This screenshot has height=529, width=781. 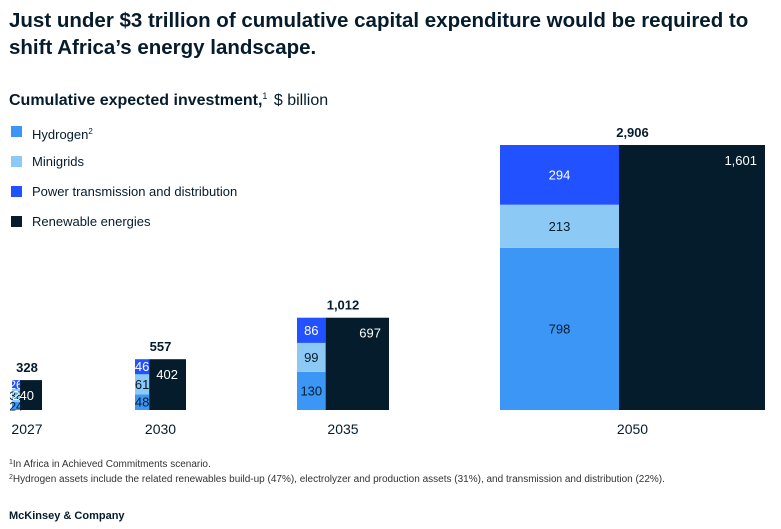 I want to click on bar-value-label-power-transmission-and-distribution-2050: 294, so click(x=560, y=174).